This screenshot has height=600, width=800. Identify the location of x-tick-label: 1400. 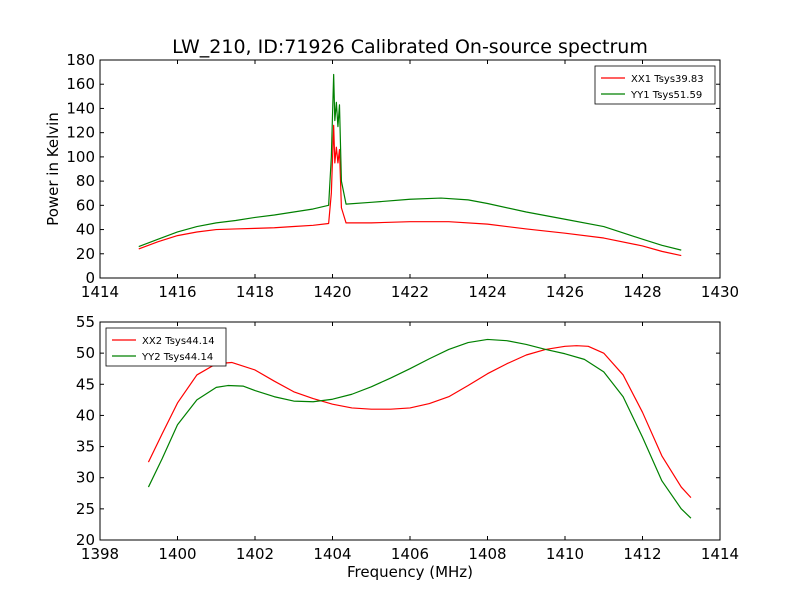
(177, 554).